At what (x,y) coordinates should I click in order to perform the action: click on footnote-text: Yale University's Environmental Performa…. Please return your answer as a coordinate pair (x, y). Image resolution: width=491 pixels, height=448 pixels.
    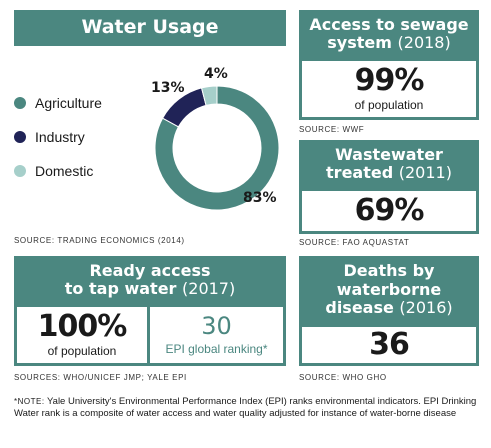
    Looking at the image, I should click on (245, 408).